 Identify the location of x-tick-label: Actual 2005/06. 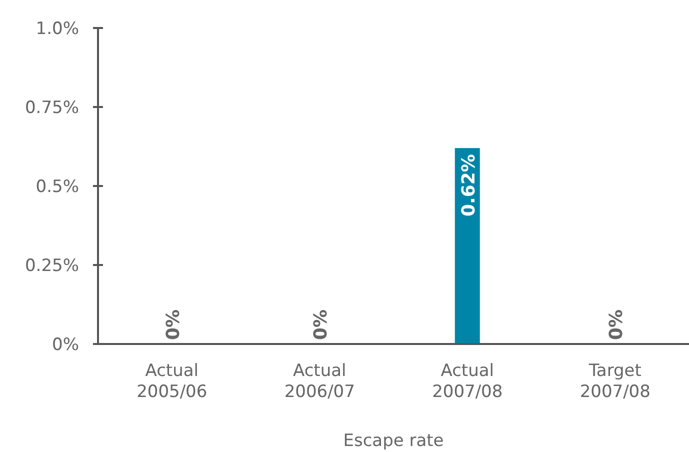
(172, 381).